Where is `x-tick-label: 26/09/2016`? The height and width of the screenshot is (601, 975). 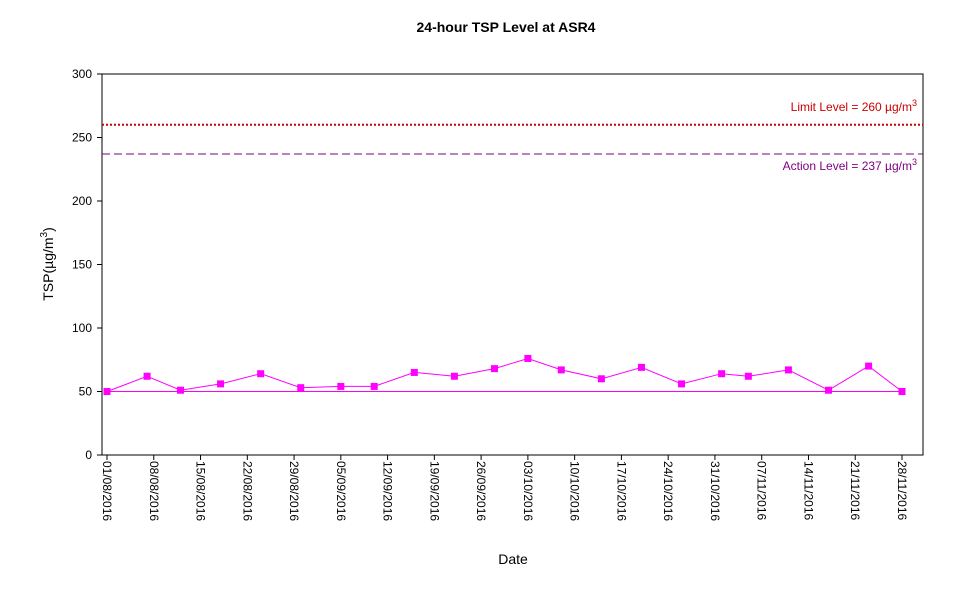
x-tick-label: 26/09/2016 is located at coordinates (481, 491).